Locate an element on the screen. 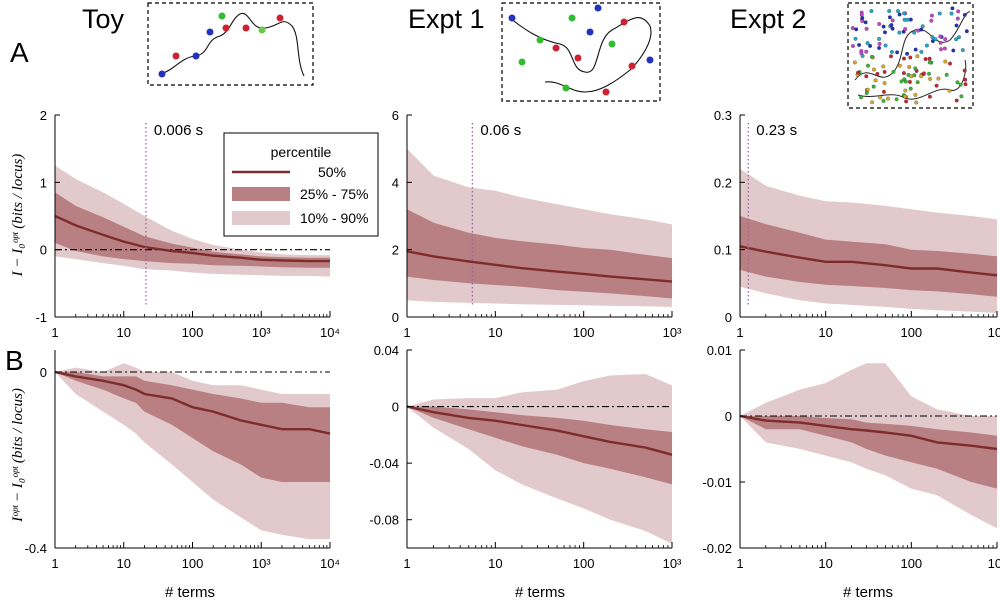 The image size is (1000, 605). y-tick-label: 0.2 is located at coordinates (723, 182).